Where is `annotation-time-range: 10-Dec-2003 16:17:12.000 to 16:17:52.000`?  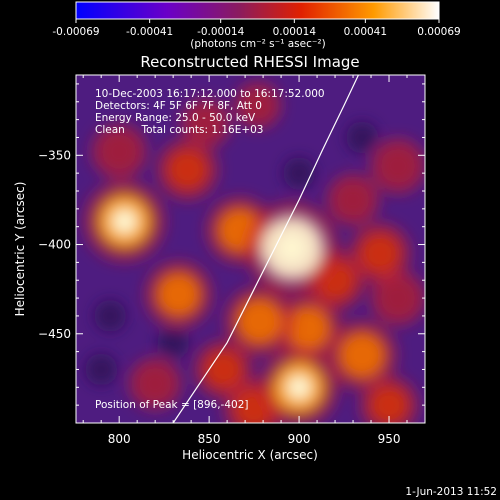 annotation-time-range: 10-Dec-2003 16:17:12.000 to 16:17:52.000 is located at coordinates (210, 94).